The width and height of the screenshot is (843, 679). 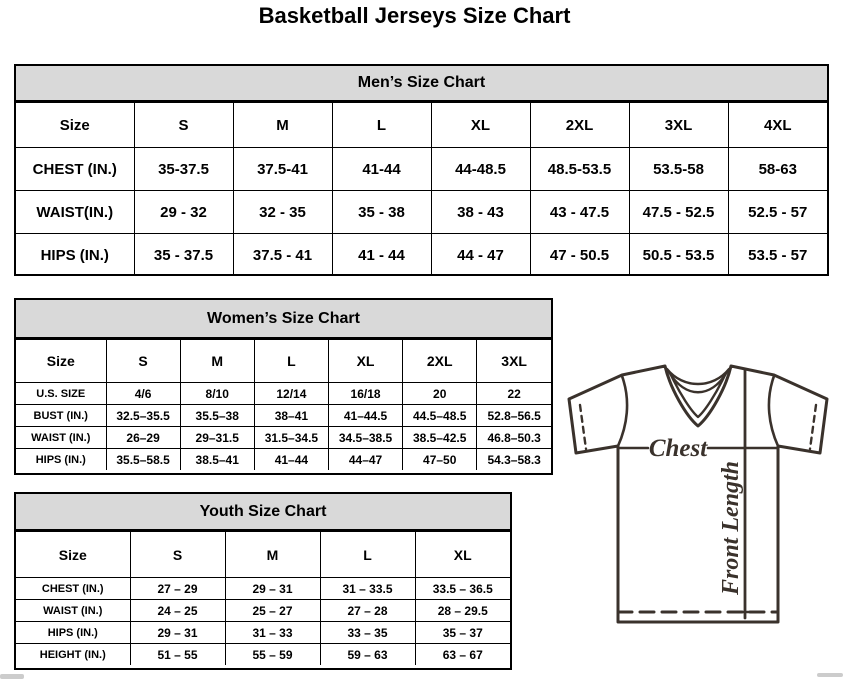 I want to click on men-column-header: S, so click(x=183, y=125).